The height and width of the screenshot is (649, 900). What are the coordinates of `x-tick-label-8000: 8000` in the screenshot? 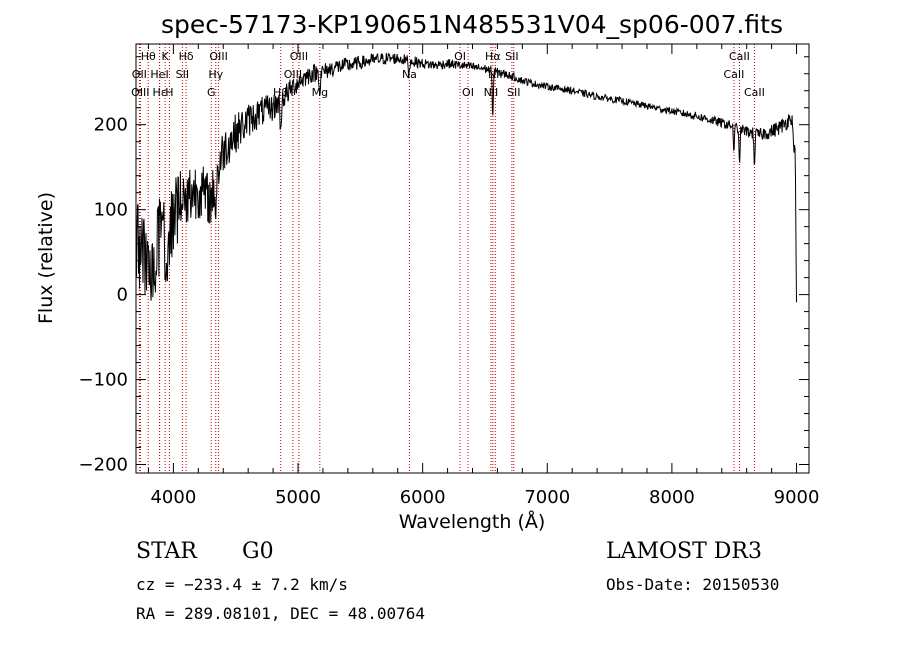 It's located at (672, 497).